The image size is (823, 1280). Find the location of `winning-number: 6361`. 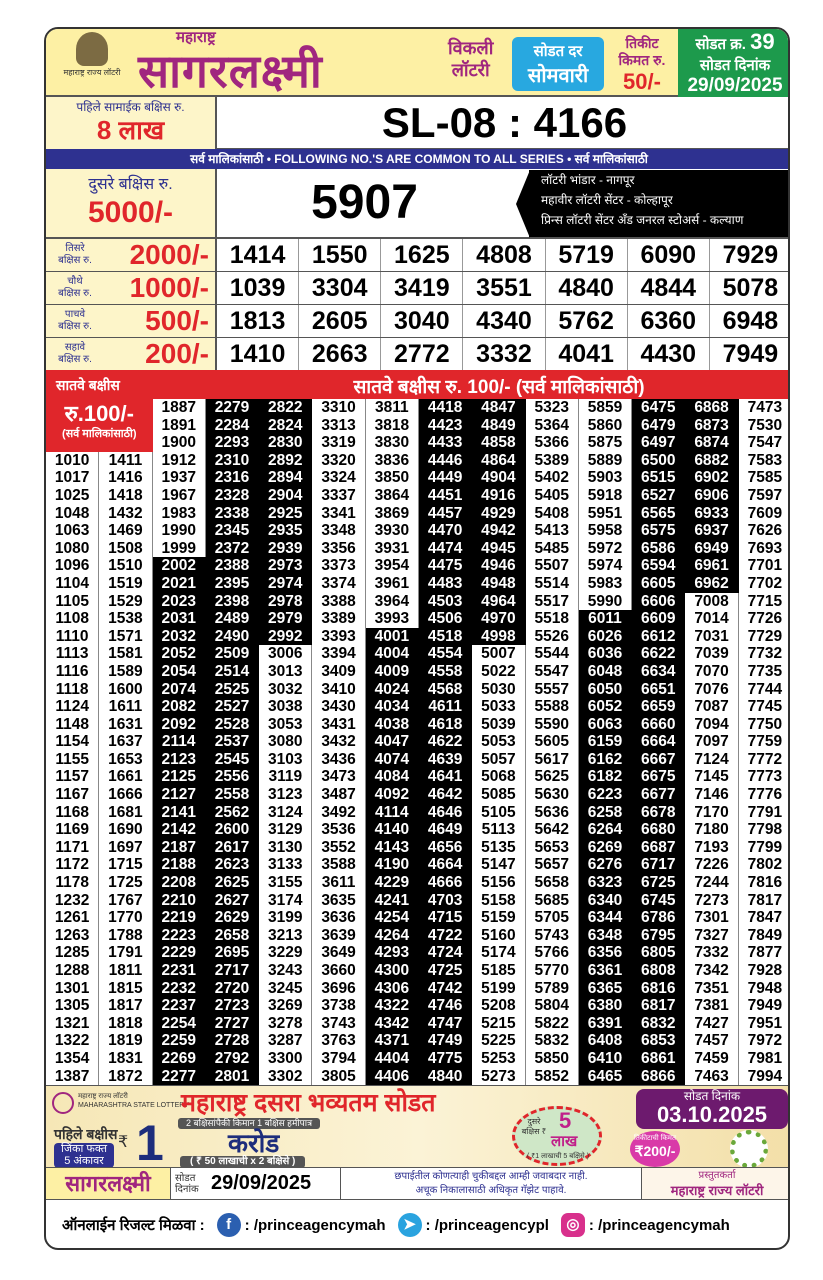

winning-number: 6361 is located at coordinates (605, 971).